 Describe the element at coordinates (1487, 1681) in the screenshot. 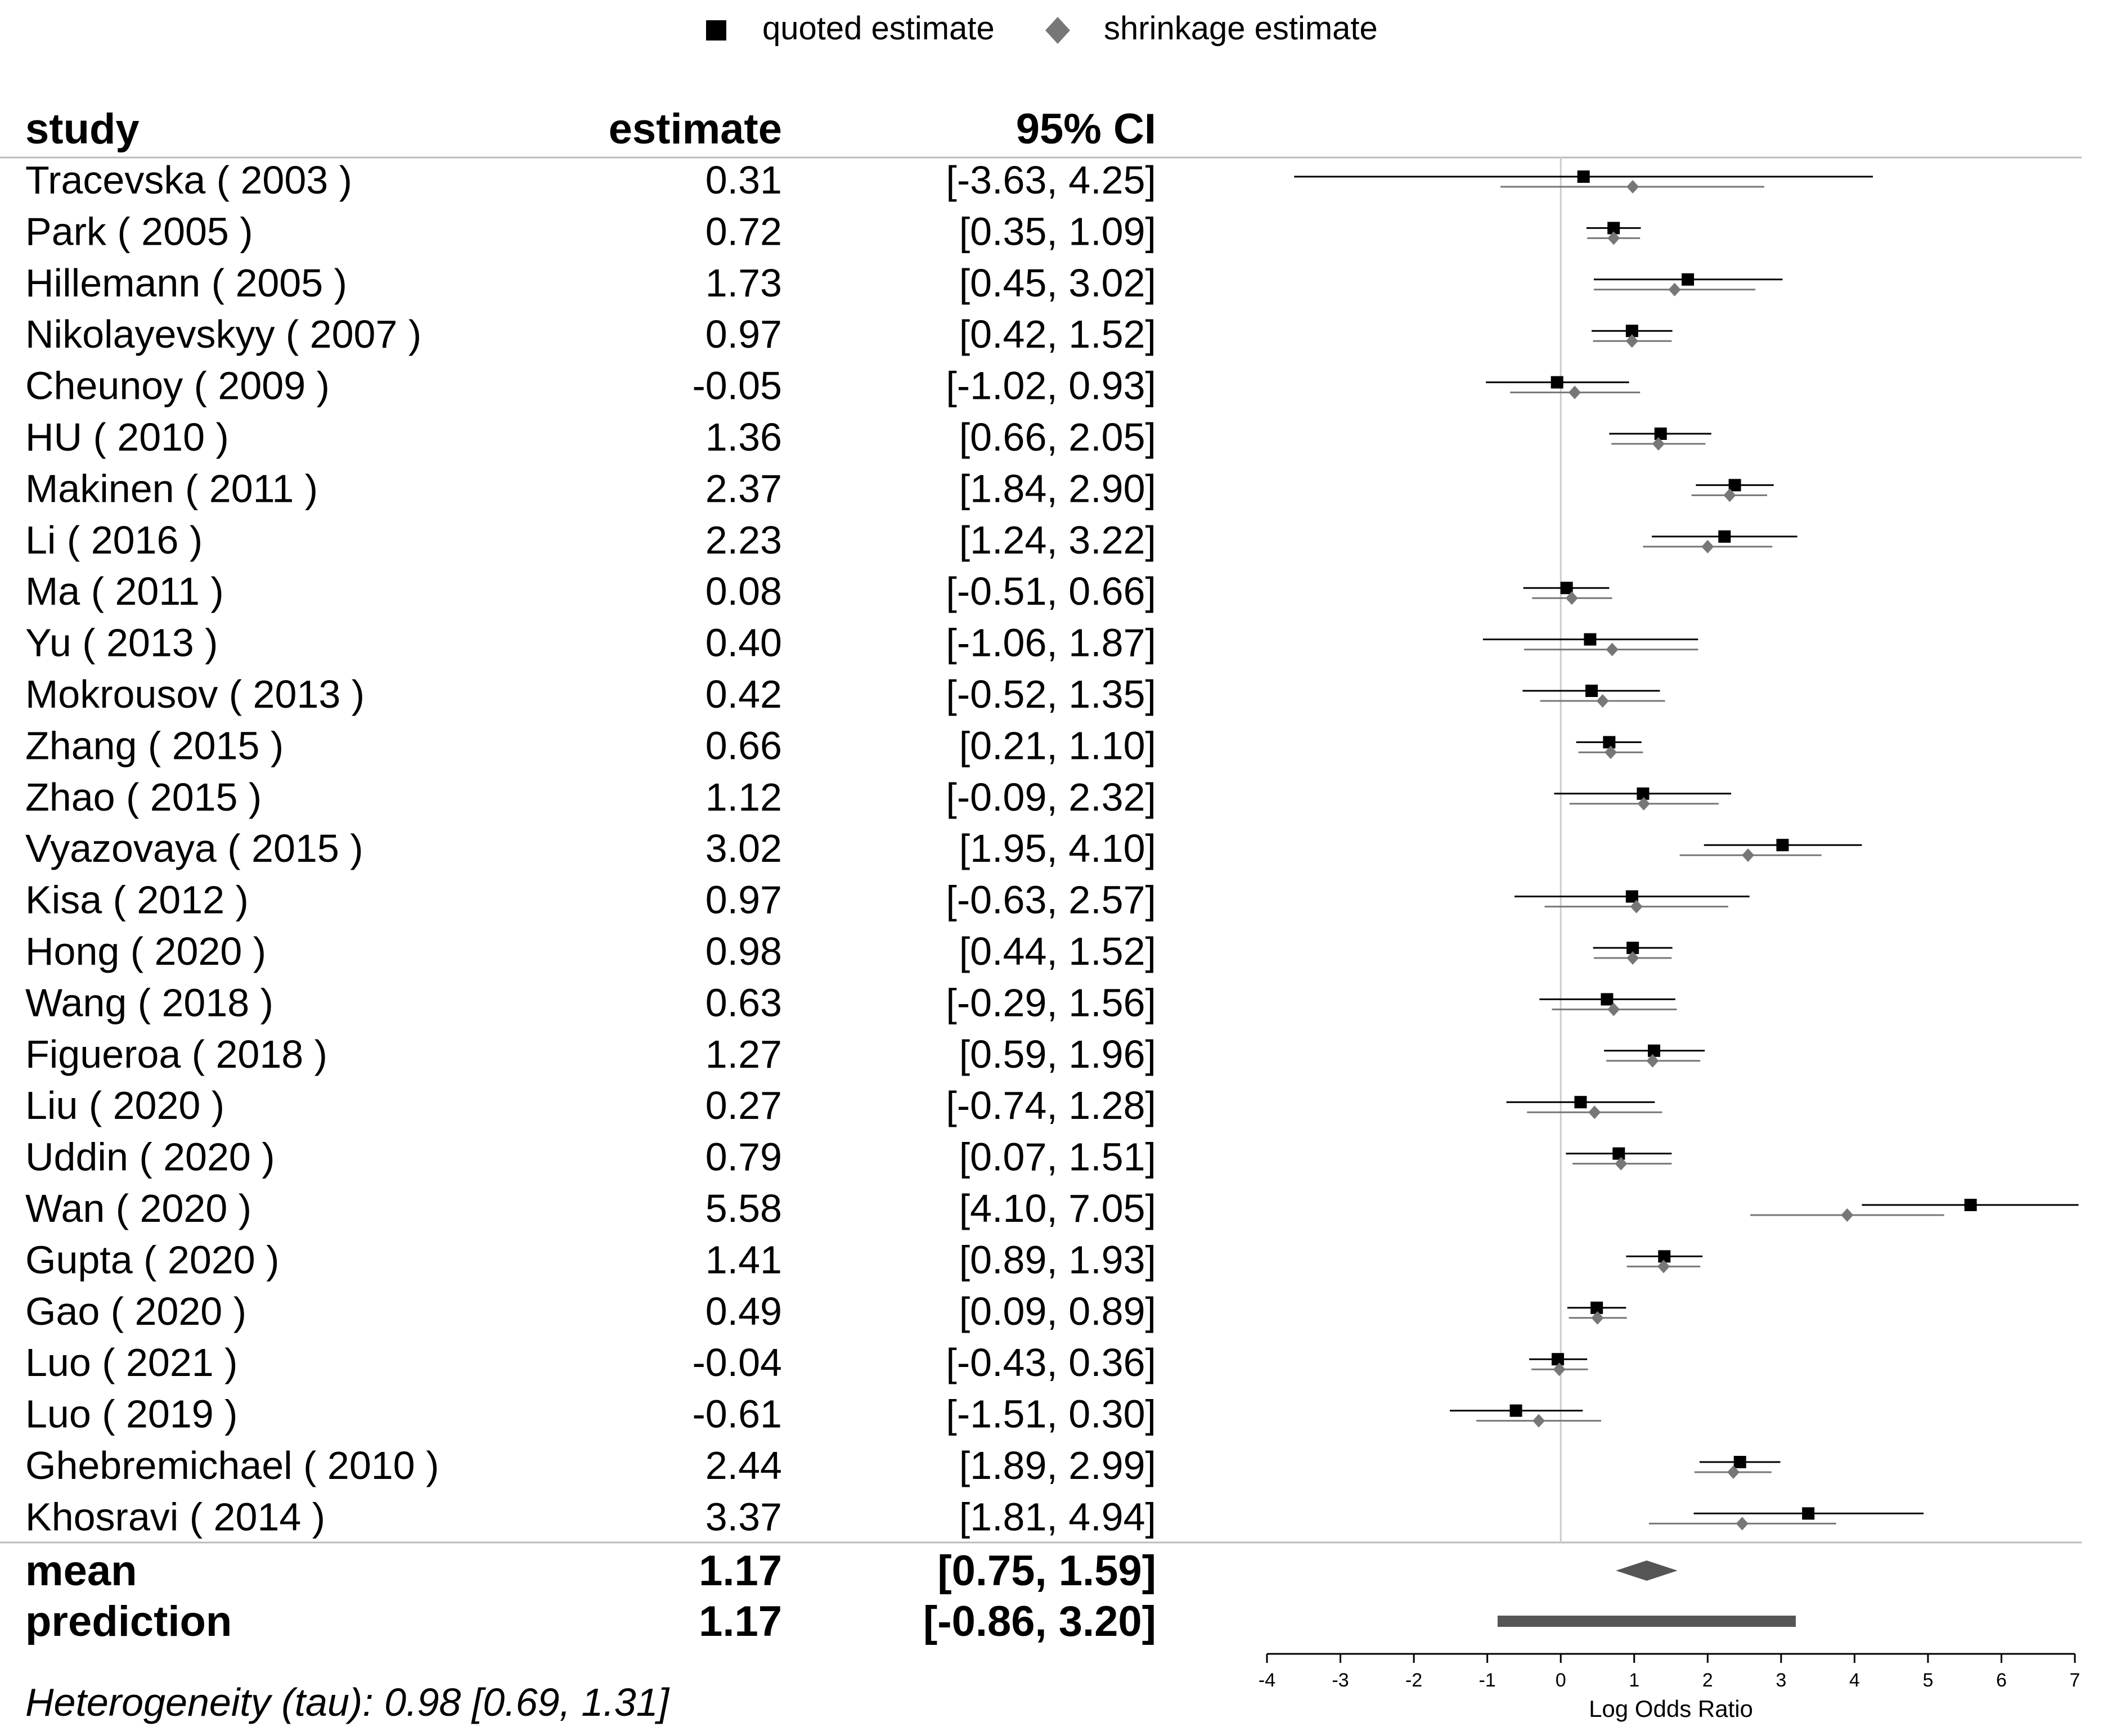

I see `x-tick-label: -1` at that location.